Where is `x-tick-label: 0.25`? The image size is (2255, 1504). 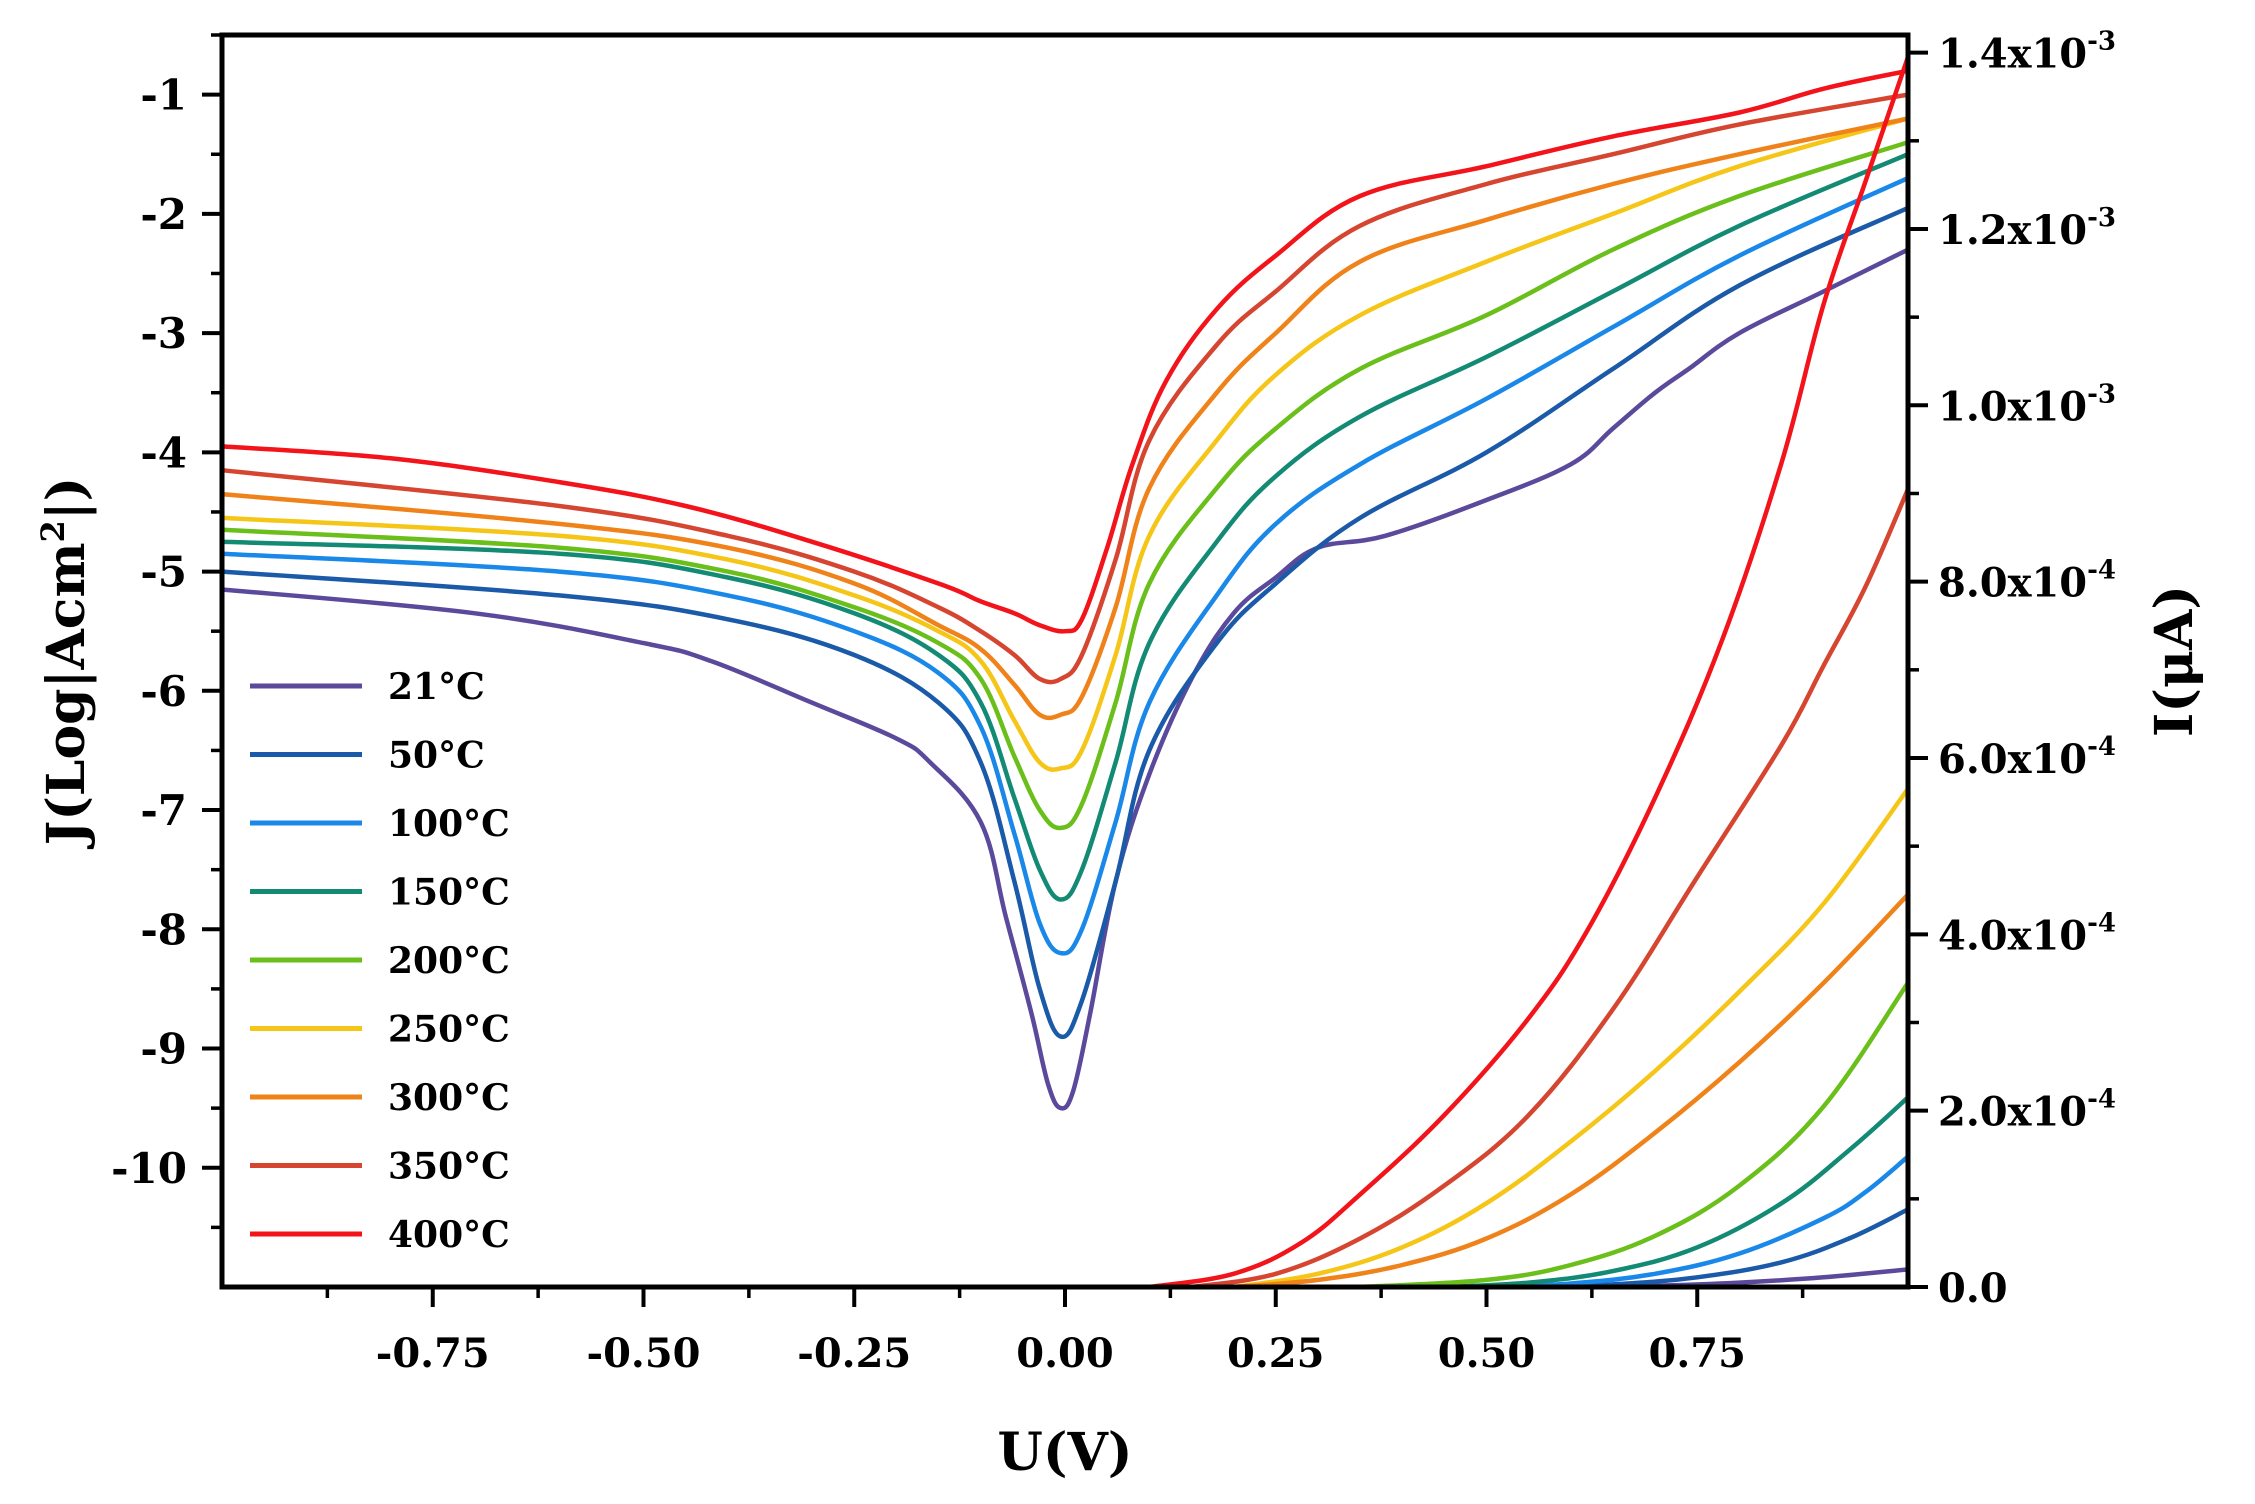 x-tick-label: 0.25 is located at coordinates (1275, 1353).